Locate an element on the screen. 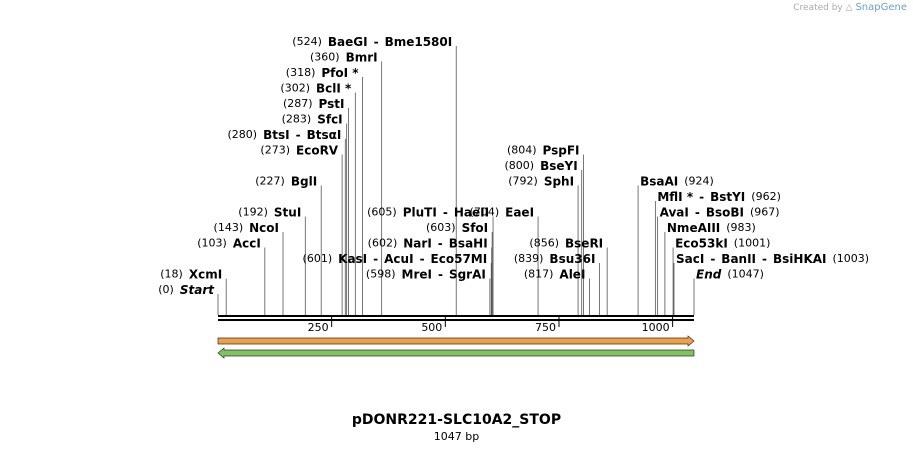 This screenshot has width=913, height=453. cut-site-label: (704) EaeI is located at coordinates (502, 212).